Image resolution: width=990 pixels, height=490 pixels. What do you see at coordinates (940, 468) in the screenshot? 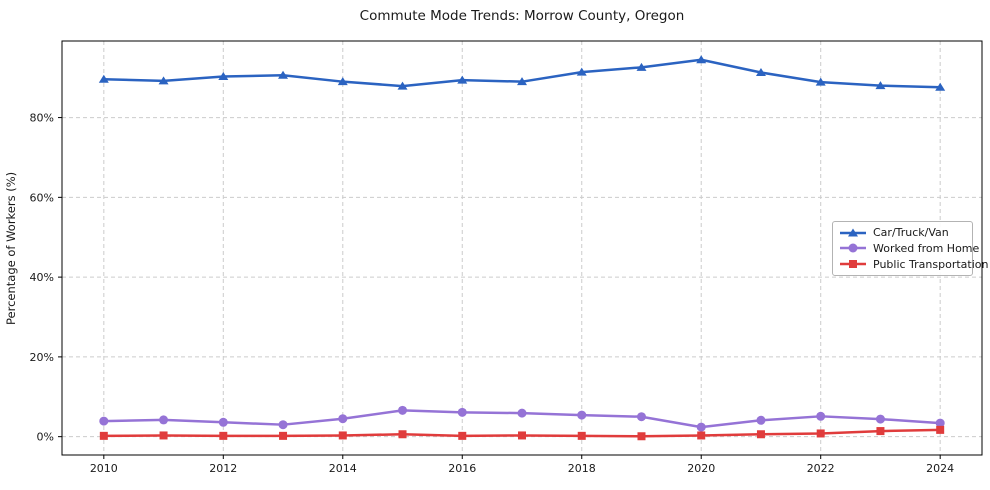
I see `x-tick-label: 2024` at bounding box center [940, 468].